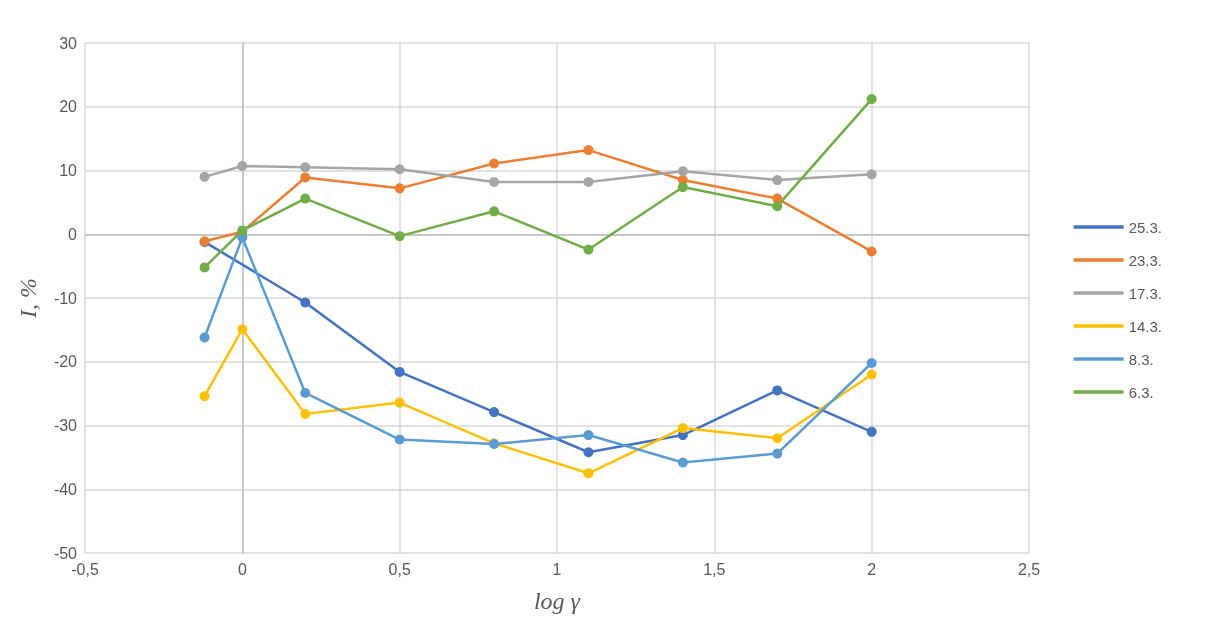  I want to click on y-tick-label: -40, so click(65, 489).